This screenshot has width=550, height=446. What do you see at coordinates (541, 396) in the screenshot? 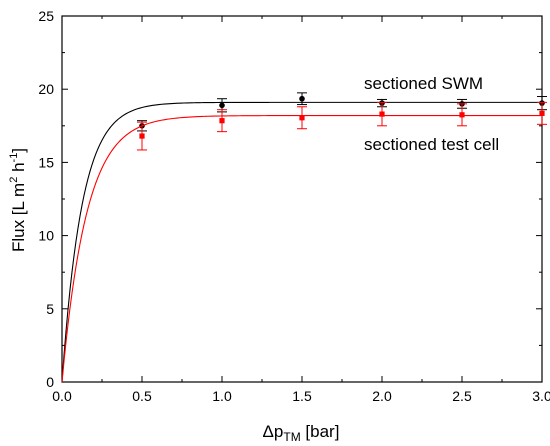
I see `x-tick-label: 3.0` at bounding box center [541, 396].